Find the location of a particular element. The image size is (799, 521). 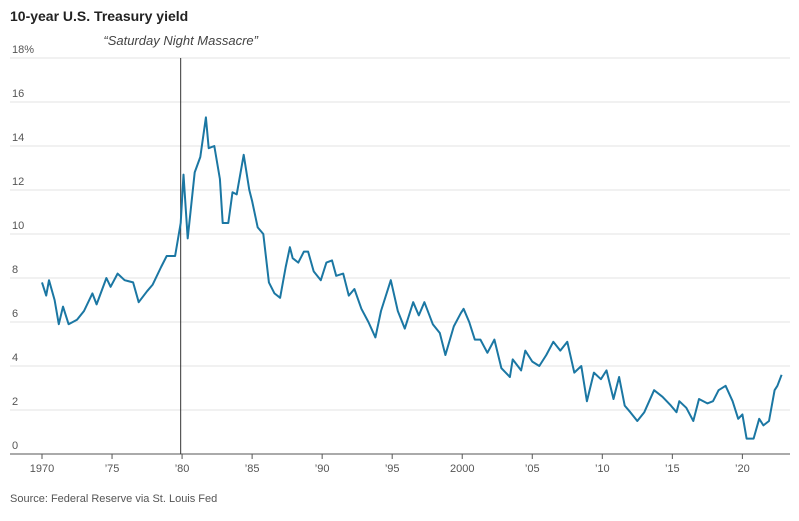

y-tick-label: 6 is located at coordinates (15, 314).